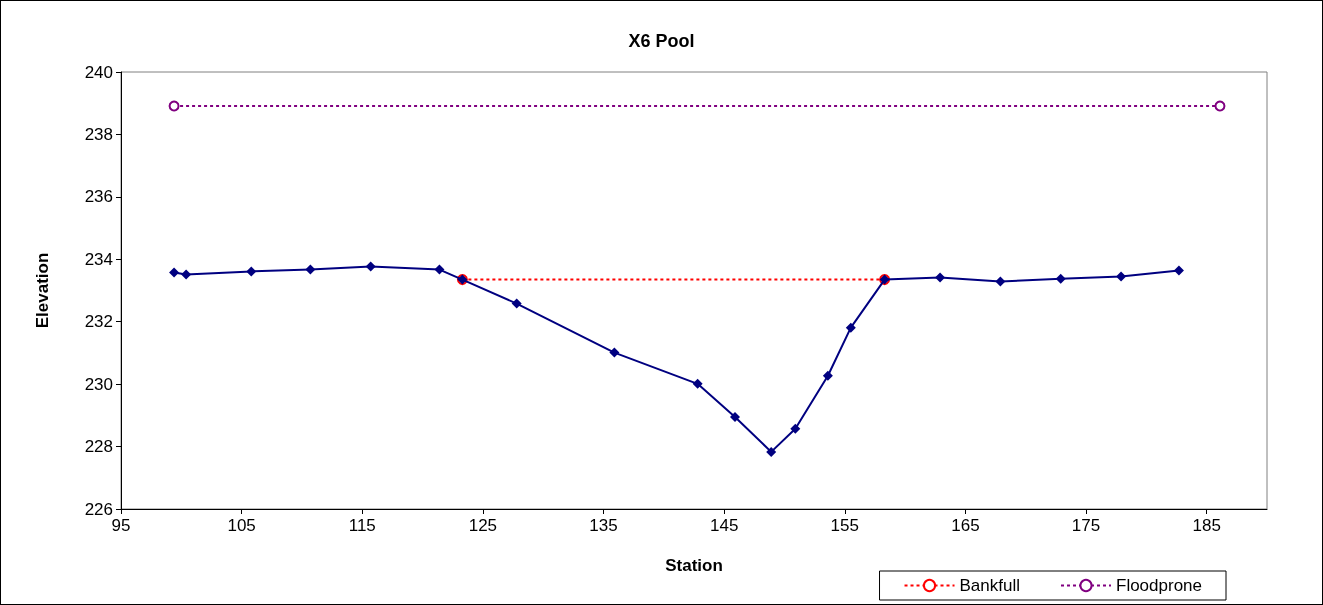 This screenshot has height=605, width=1323. I want to click on y-tick-label: 226, so click(98, 509).